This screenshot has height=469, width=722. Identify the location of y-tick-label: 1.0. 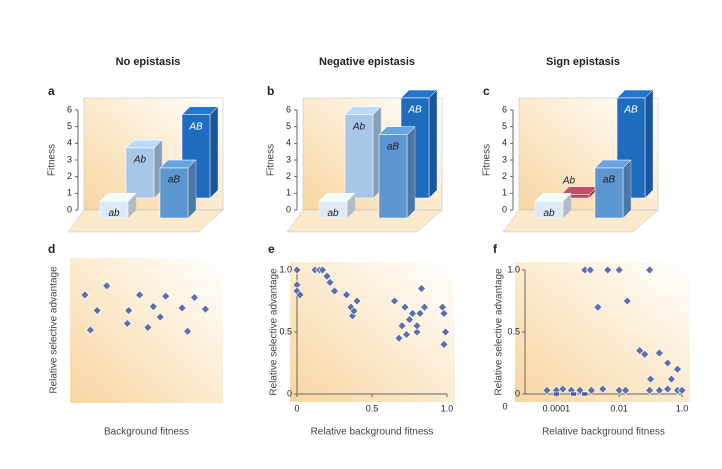
(285, 269).